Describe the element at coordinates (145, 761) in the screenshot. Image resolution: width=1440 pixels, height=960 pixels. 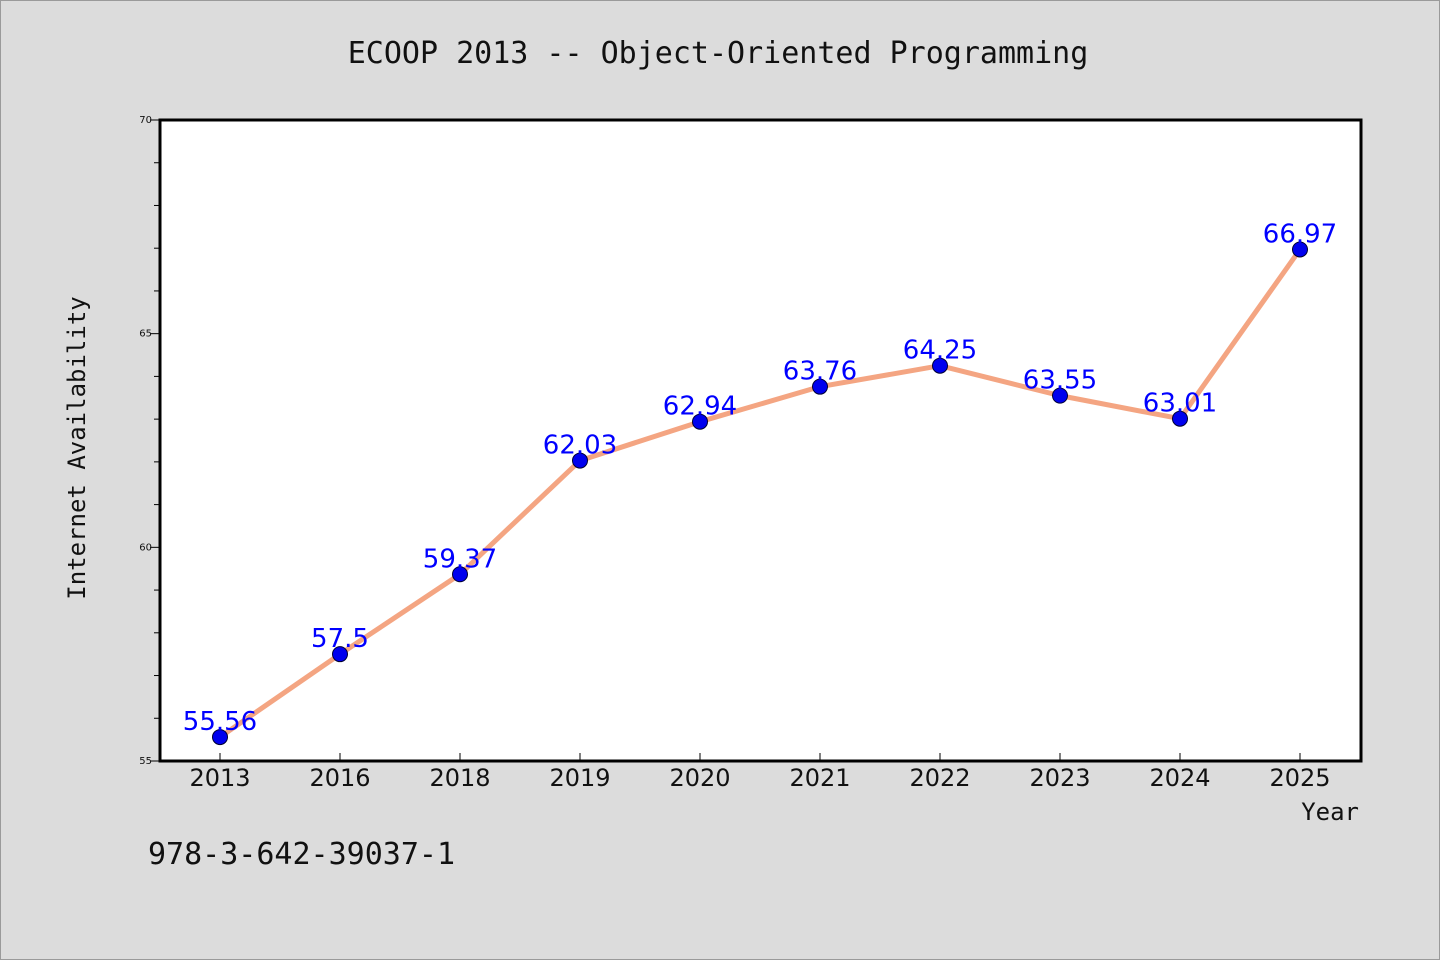
I see `y-tick-label: 55` at that location.